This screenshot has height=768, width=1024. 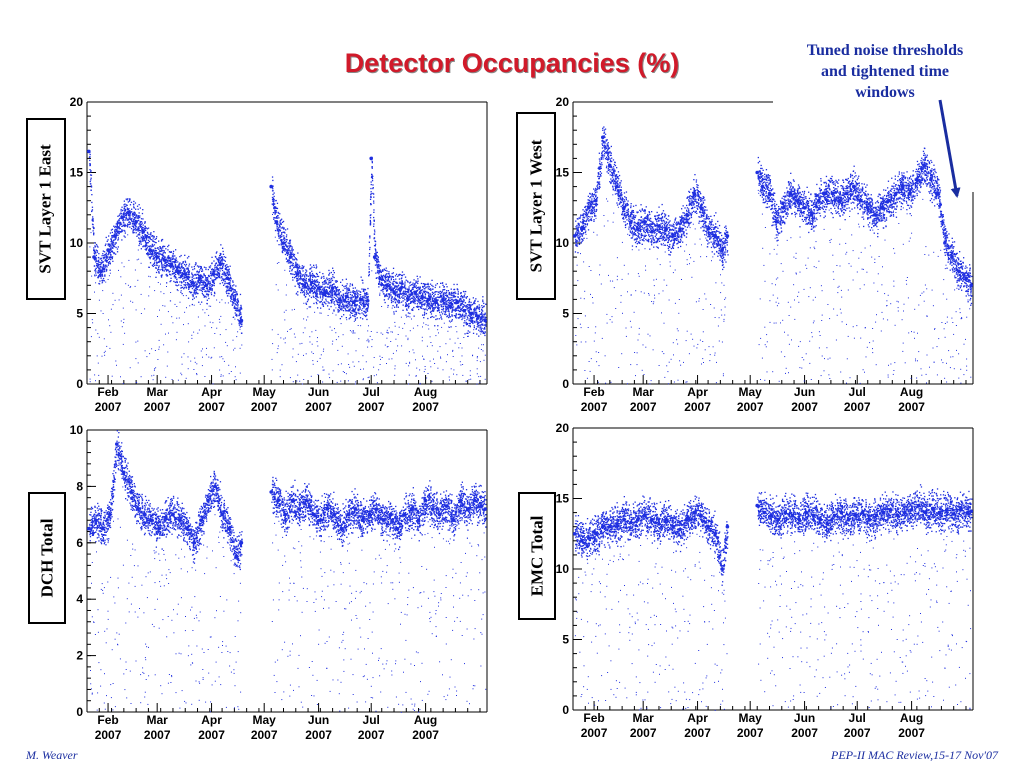 I want to click on y-tick-label: 5, so click(x=79, y=314).